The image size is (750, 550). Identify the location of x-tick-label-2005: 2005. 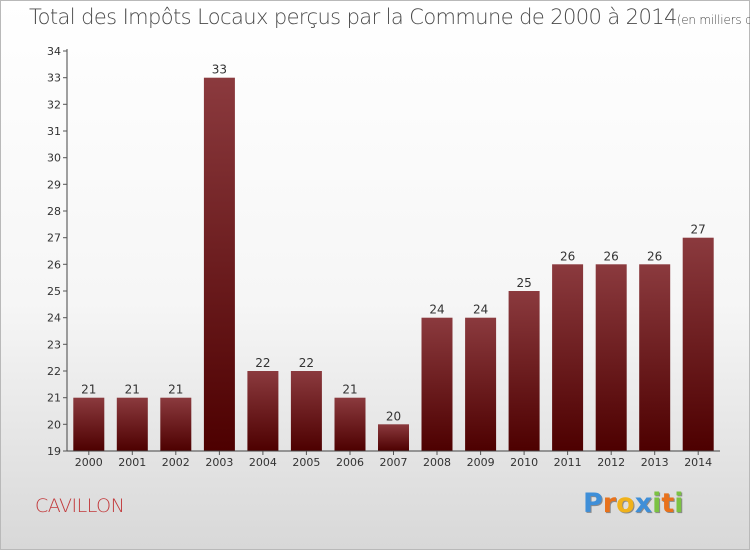
(306, 462).